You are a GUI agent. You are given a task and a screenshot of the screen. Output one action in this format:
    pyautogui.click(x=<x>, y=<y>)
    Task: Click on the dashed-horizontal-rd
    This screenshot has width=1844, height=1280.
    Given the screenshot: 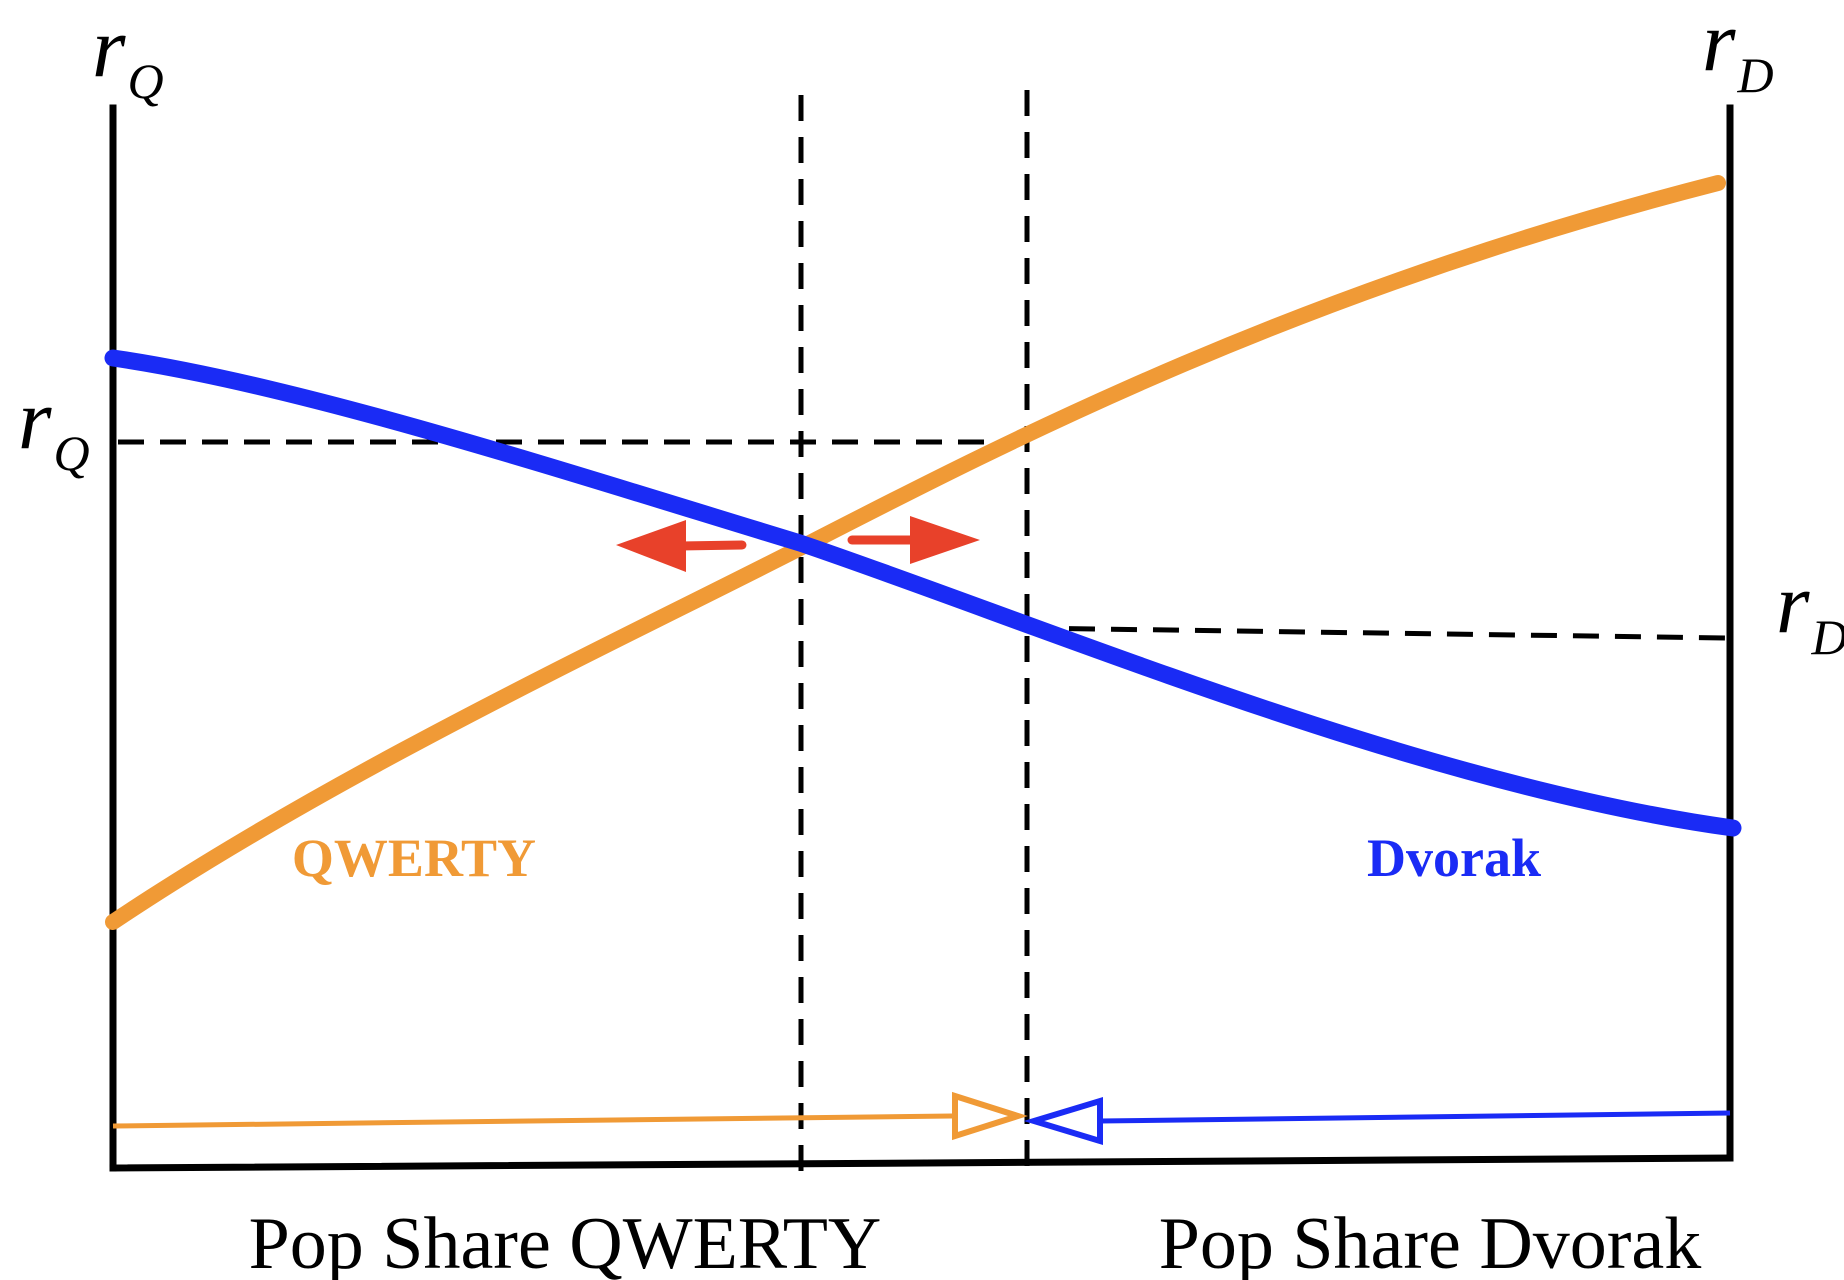 What is the action you would take?
    pyautogui.click(x=1377, y=633)
    